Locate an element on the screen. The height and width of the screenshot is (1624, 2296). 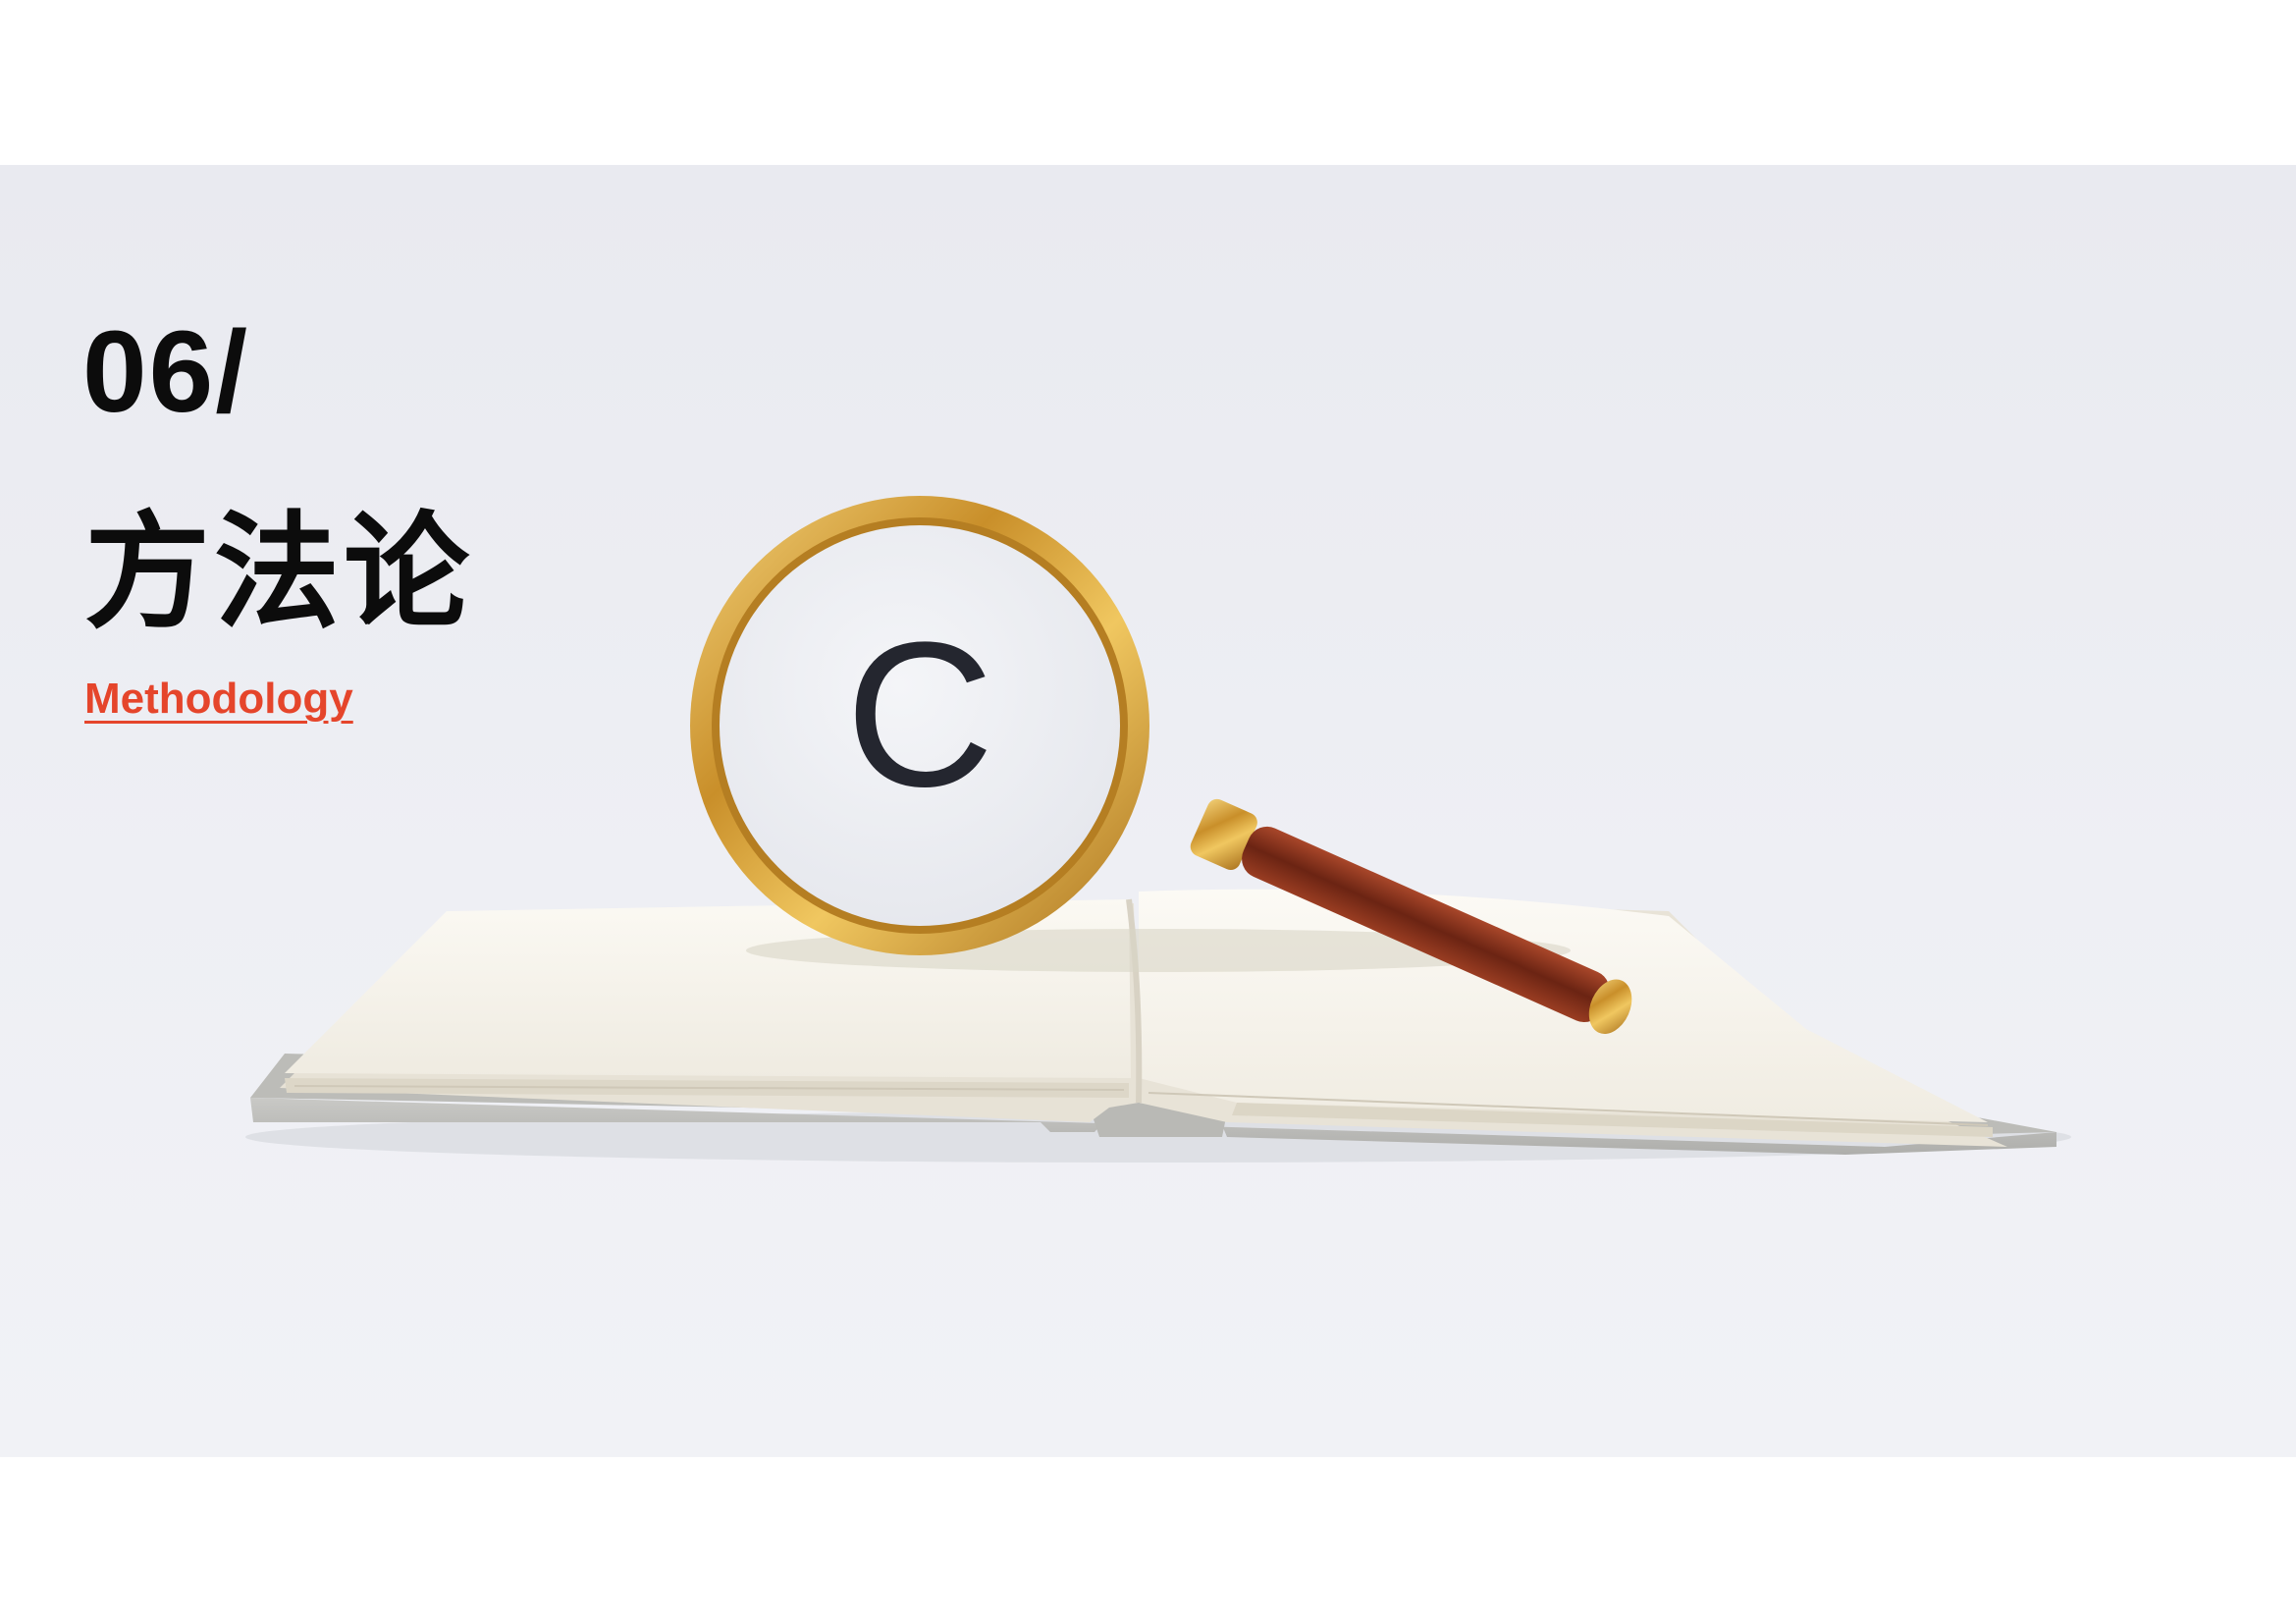
lens-letter: C is located at coordinates (919, 714).